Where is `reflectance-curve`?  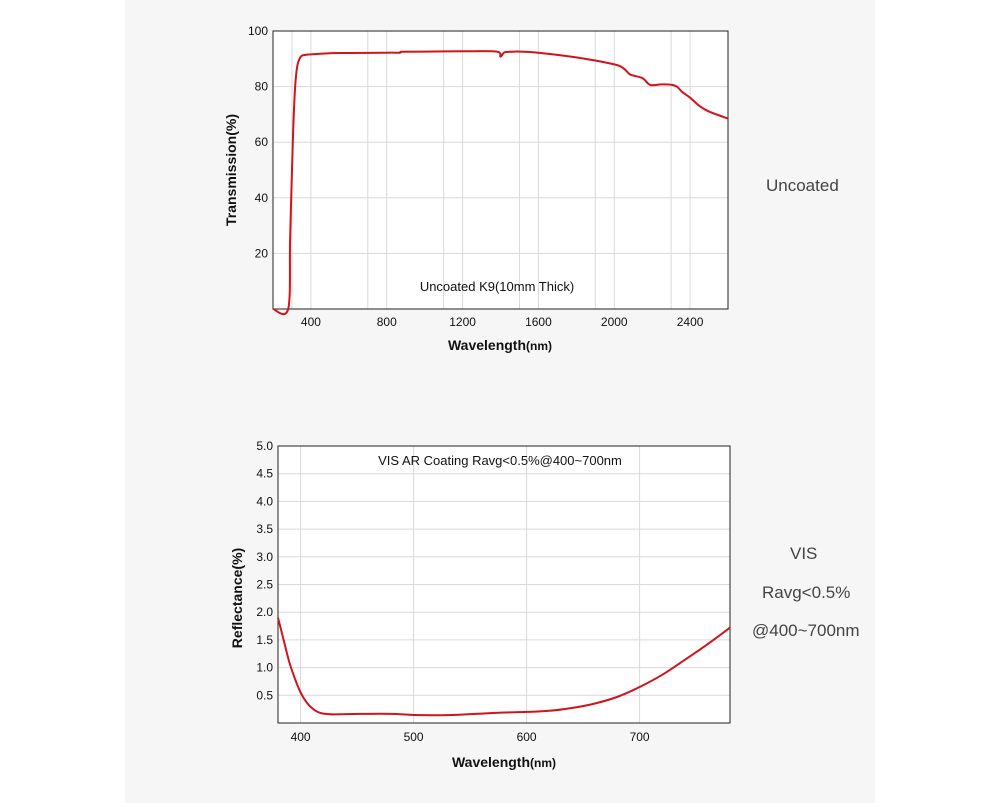 reflectance-curve is located at coordinates (504, 667).